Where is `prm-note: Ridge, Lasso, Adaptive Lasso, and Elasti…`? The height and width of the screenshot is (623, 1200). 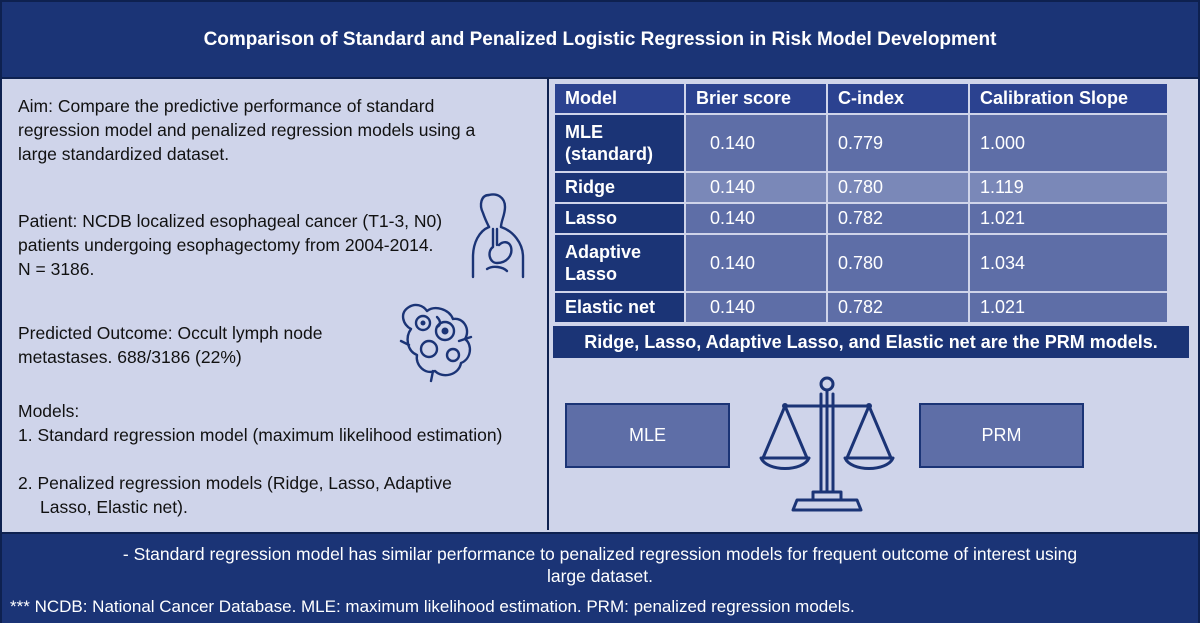 prm-note: Ridge, Lasso, Adaptive Lasso, and Elasti… is located at coordinates (871, 342).